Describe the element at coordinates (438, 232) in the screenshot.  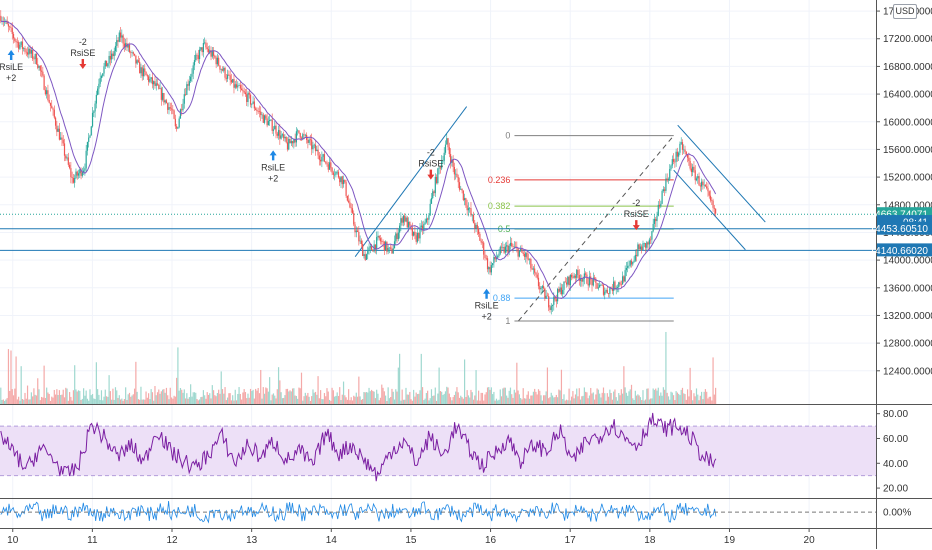
I see `horizontal-lines` at that location.